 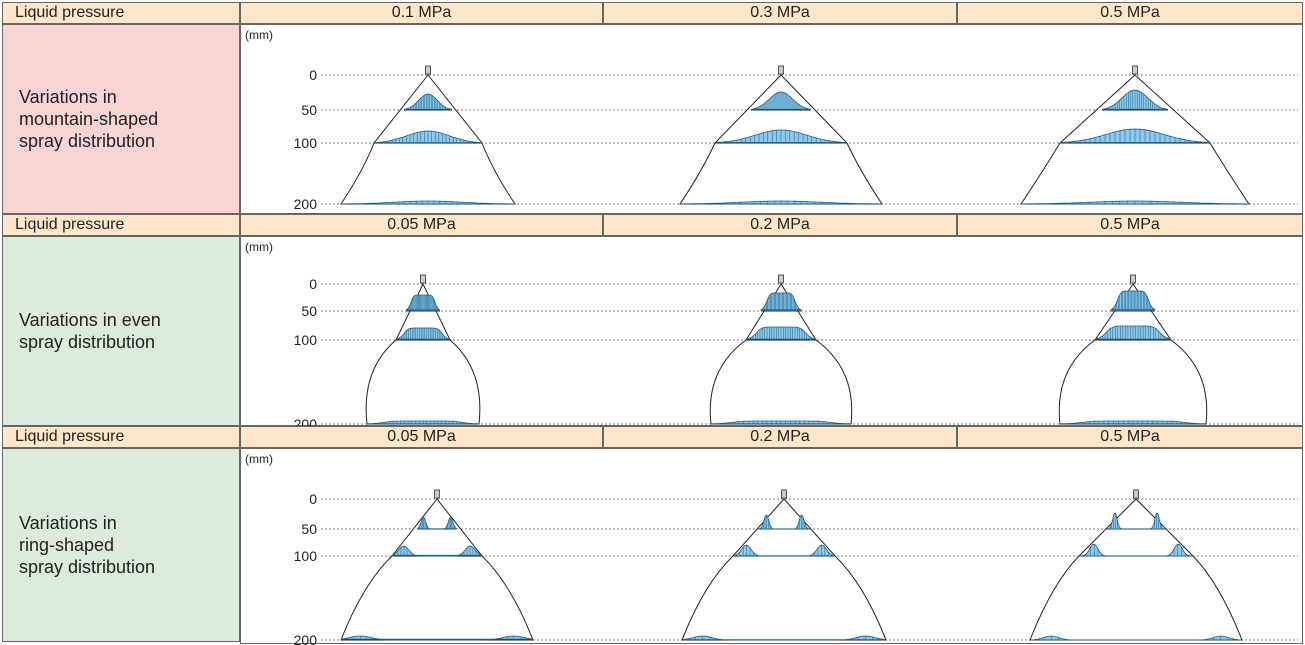 I want to click on section-1-pressure-1: 0.1 MPa, so click(x=421, y=13).